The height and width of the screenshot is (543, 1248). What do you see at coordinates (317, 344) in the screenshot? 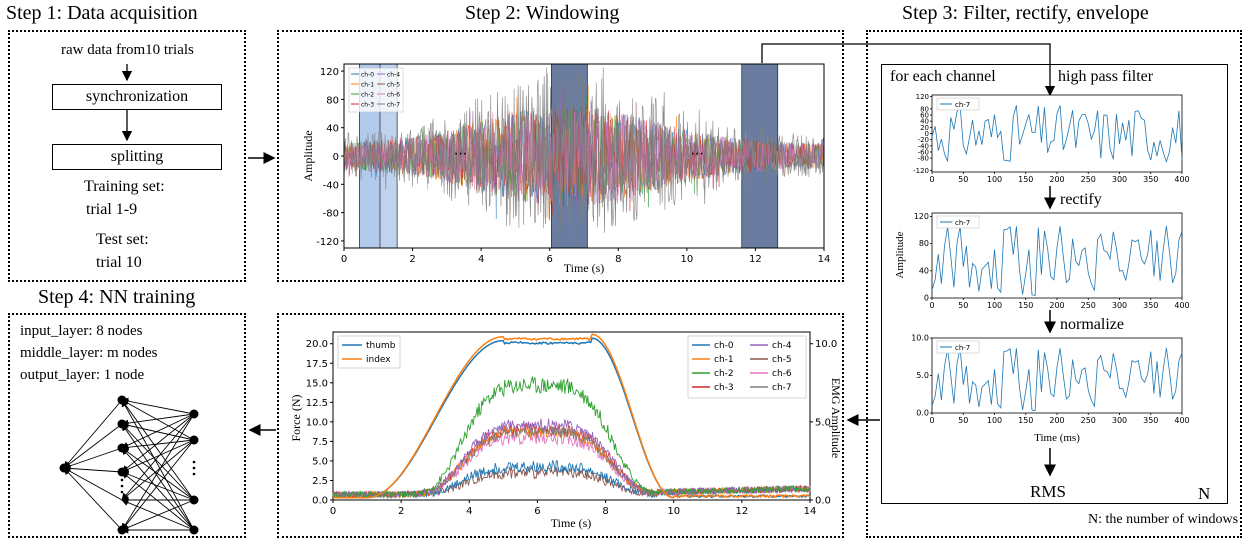
I see `force-ytick-label: 20.0` at bounding box center [317, 344].